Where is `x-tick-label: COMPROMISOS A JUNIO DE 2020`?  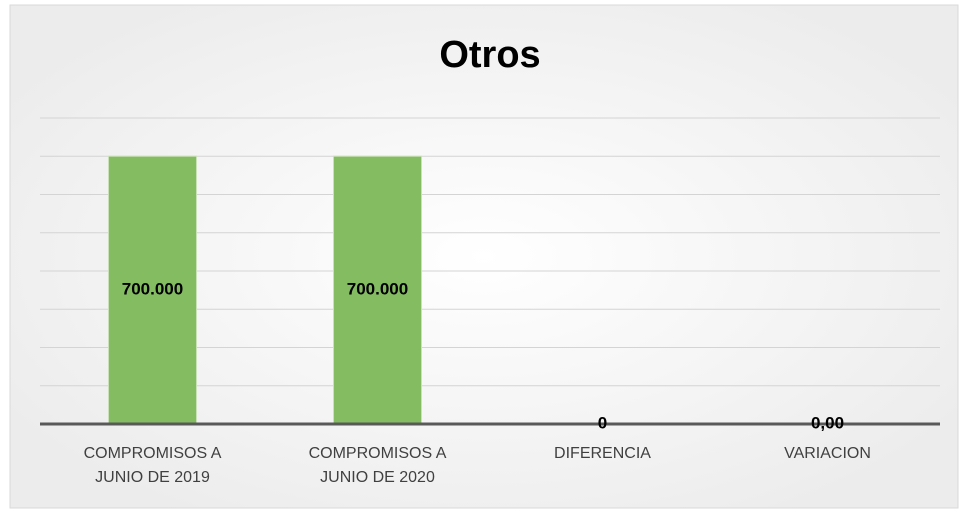 x-tick-label: COMPROMISOS A JUNIO DE 2020 is located at coordinates (377, 465).